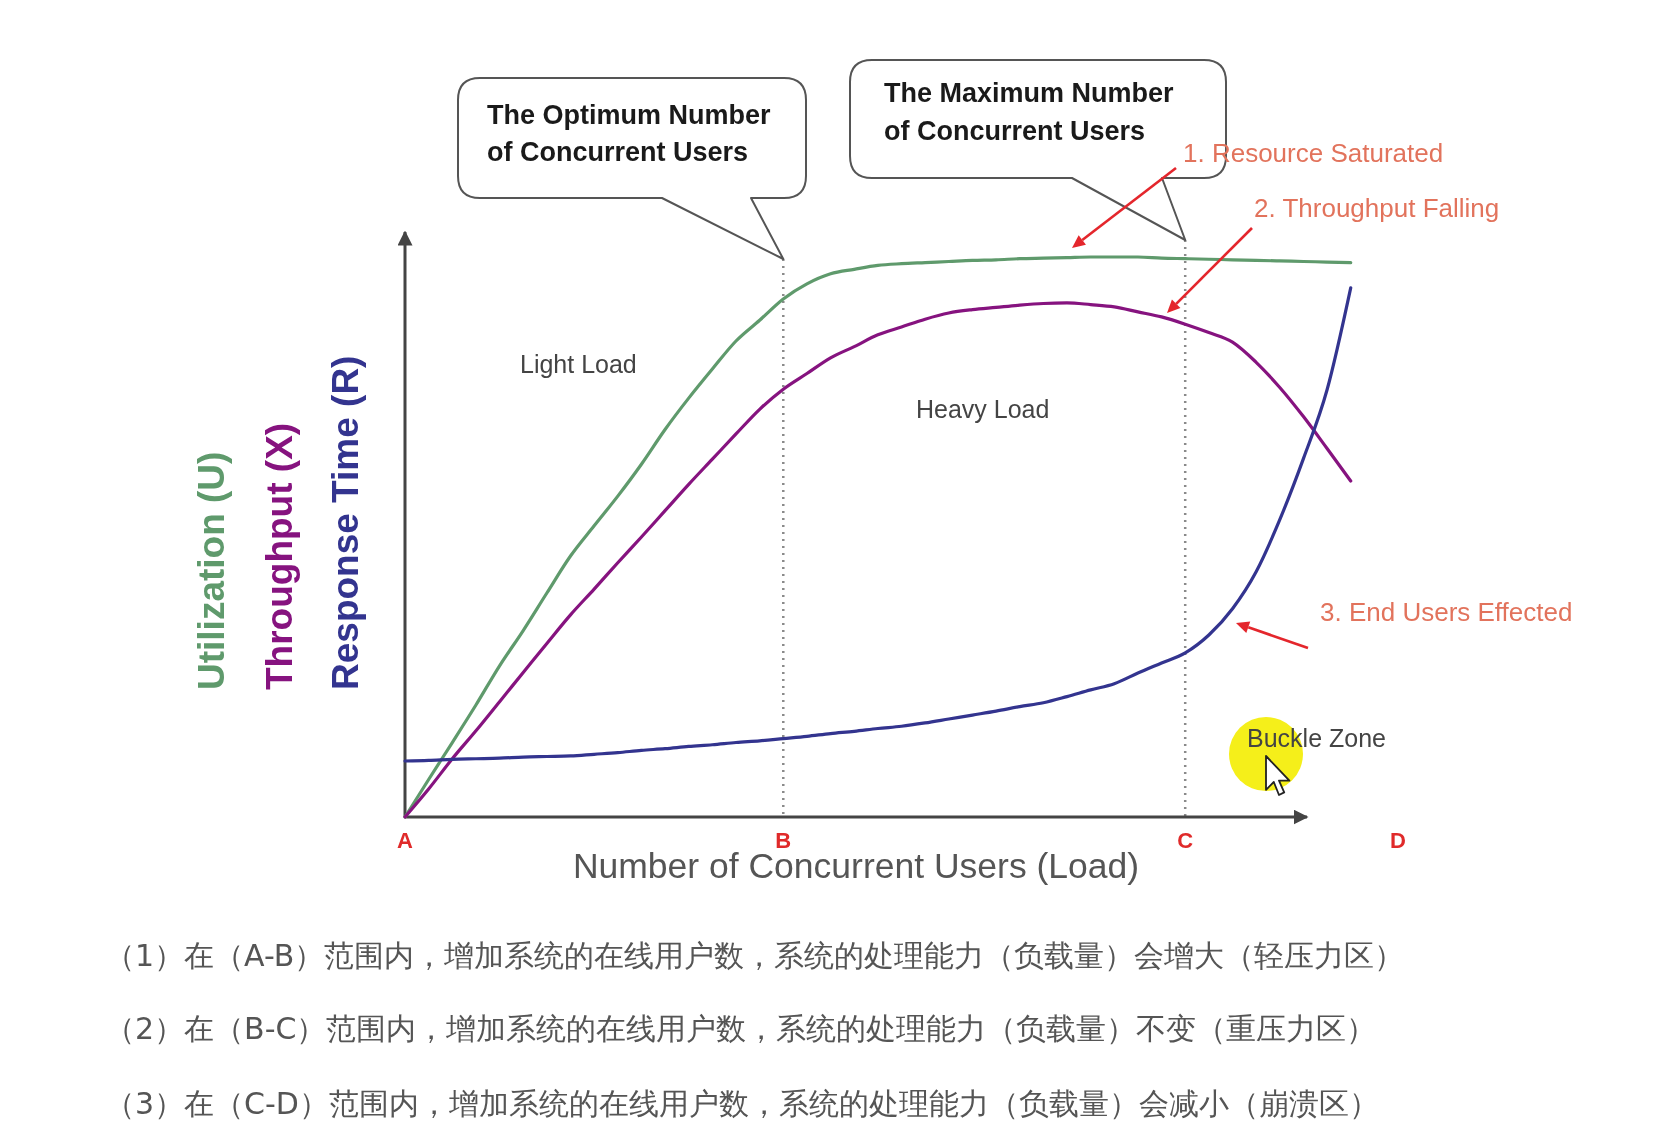  I want to click on x-tick-label: D, so click(1398, 840).